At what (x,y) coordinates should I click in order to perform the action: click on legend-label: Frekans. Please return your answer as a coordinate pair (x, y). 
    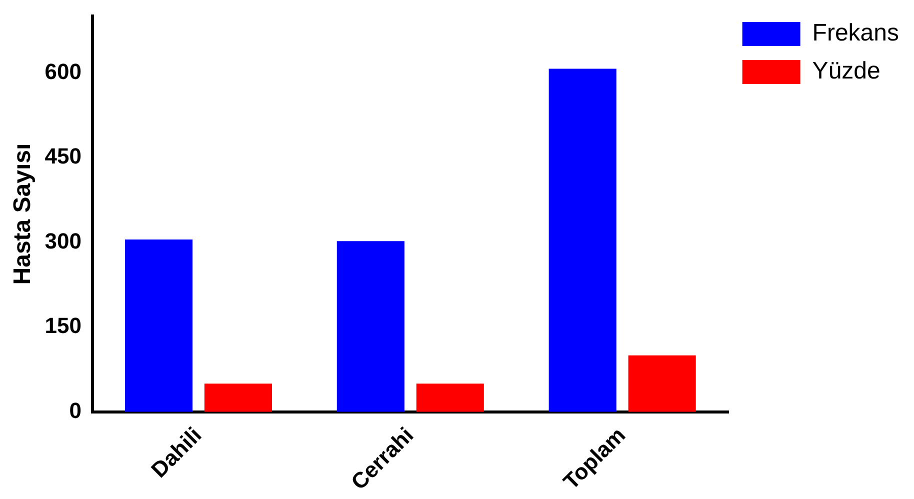
    Looking at the image, I should click on (856, 33).